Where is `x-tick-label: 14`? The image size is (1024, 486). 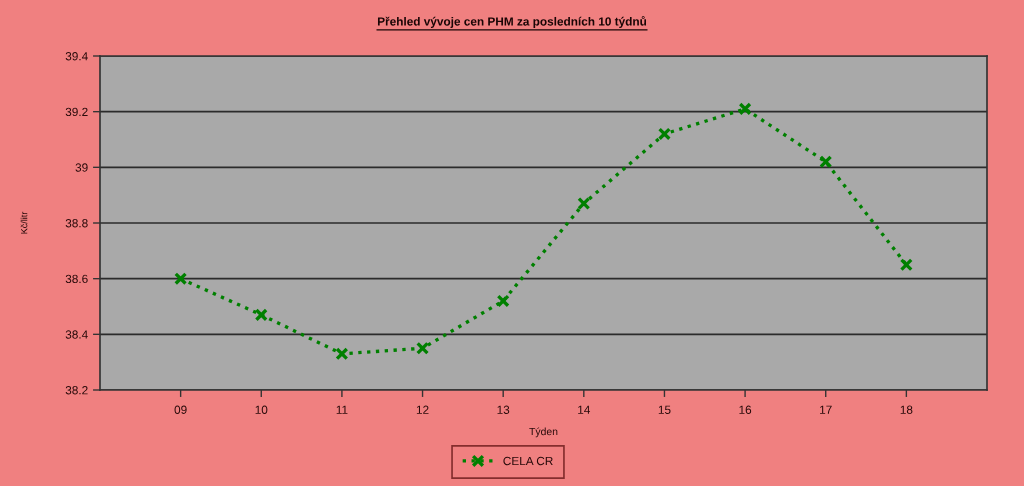 x-tick-label: 14 is located at coordinates (584, 409).